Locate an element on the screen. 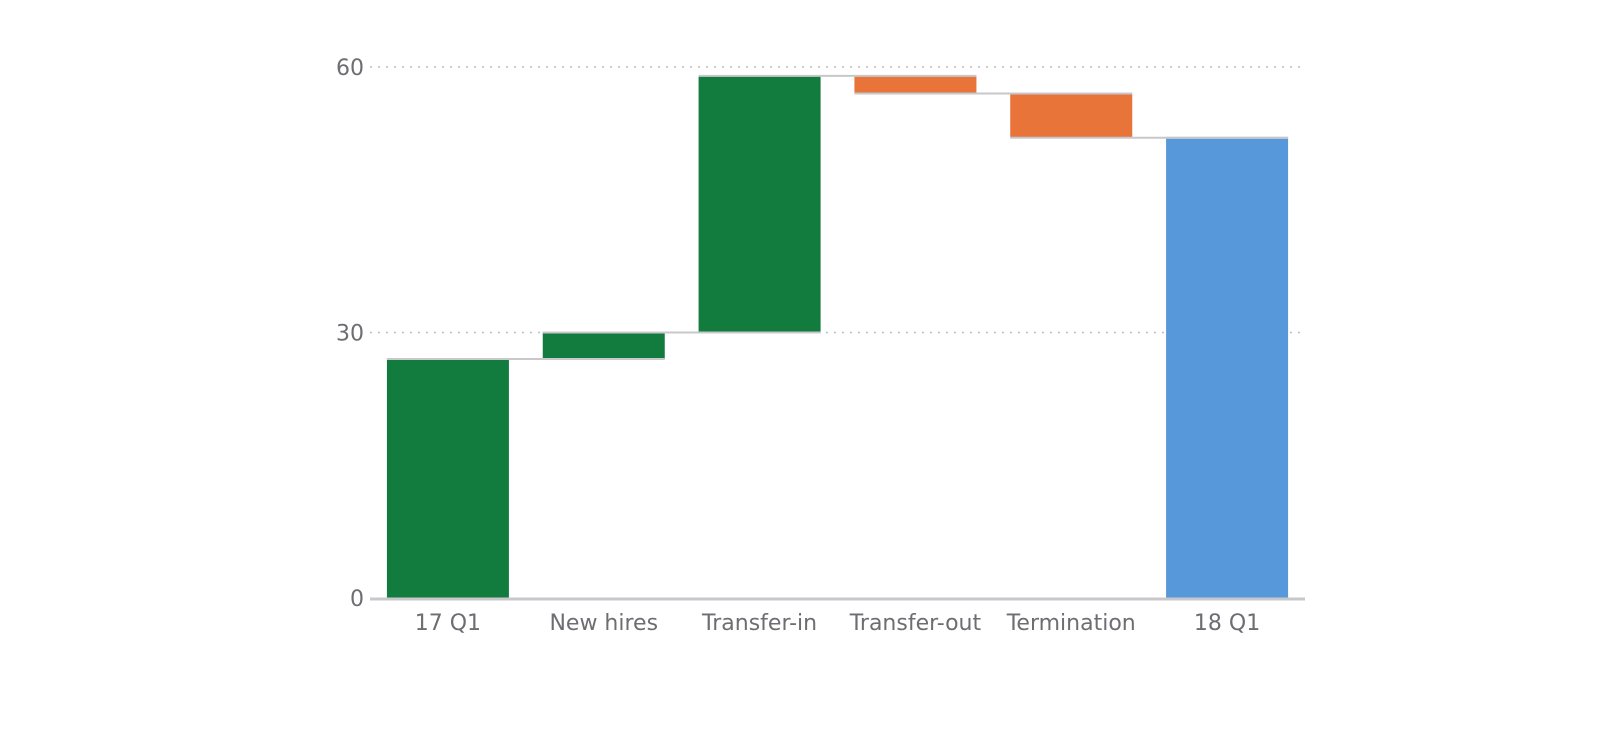  bar-transfer-out is located at coordinates (915, 84).